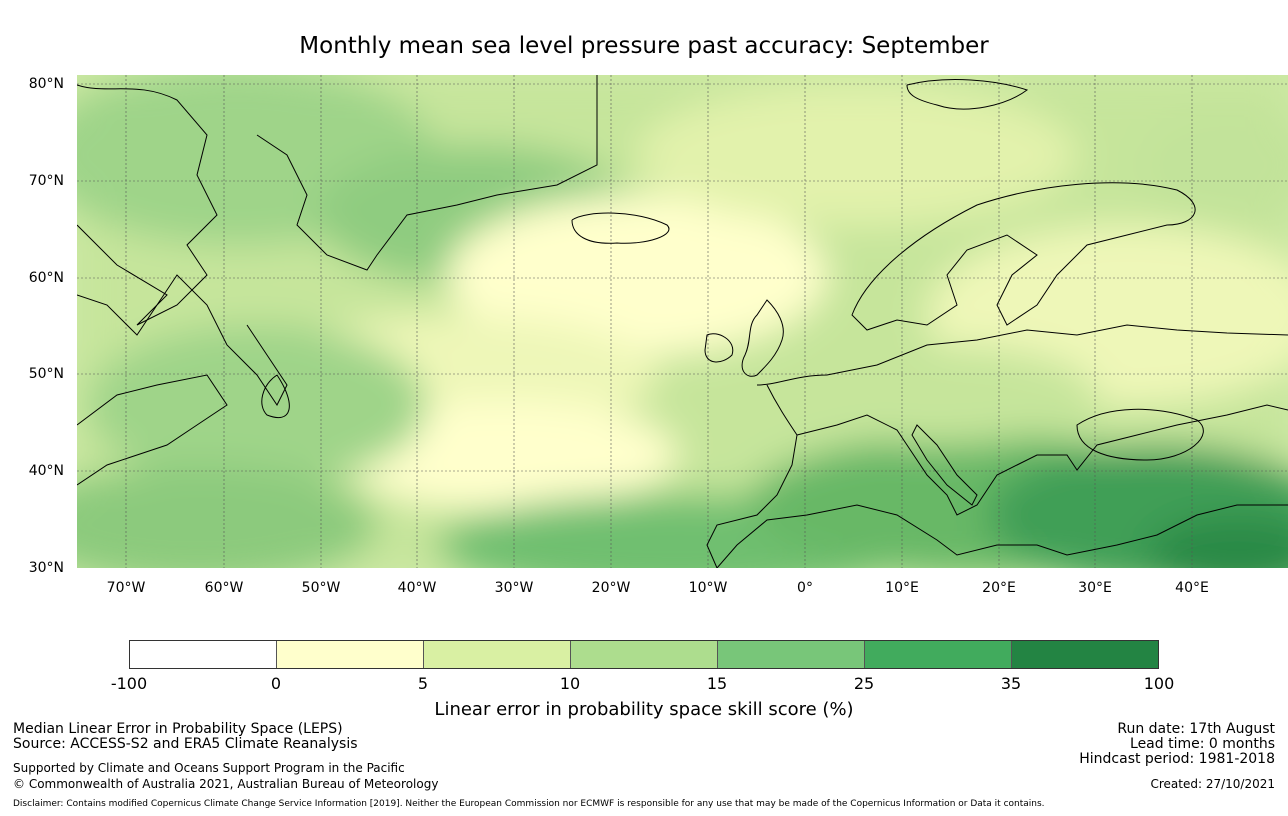 The height and width of the screenshot is (816, 1288). What do you see at coordinates (126, 588) in the screenshot?
I see `lon-label-70w: 70°W` at bounding box center [126, 588].